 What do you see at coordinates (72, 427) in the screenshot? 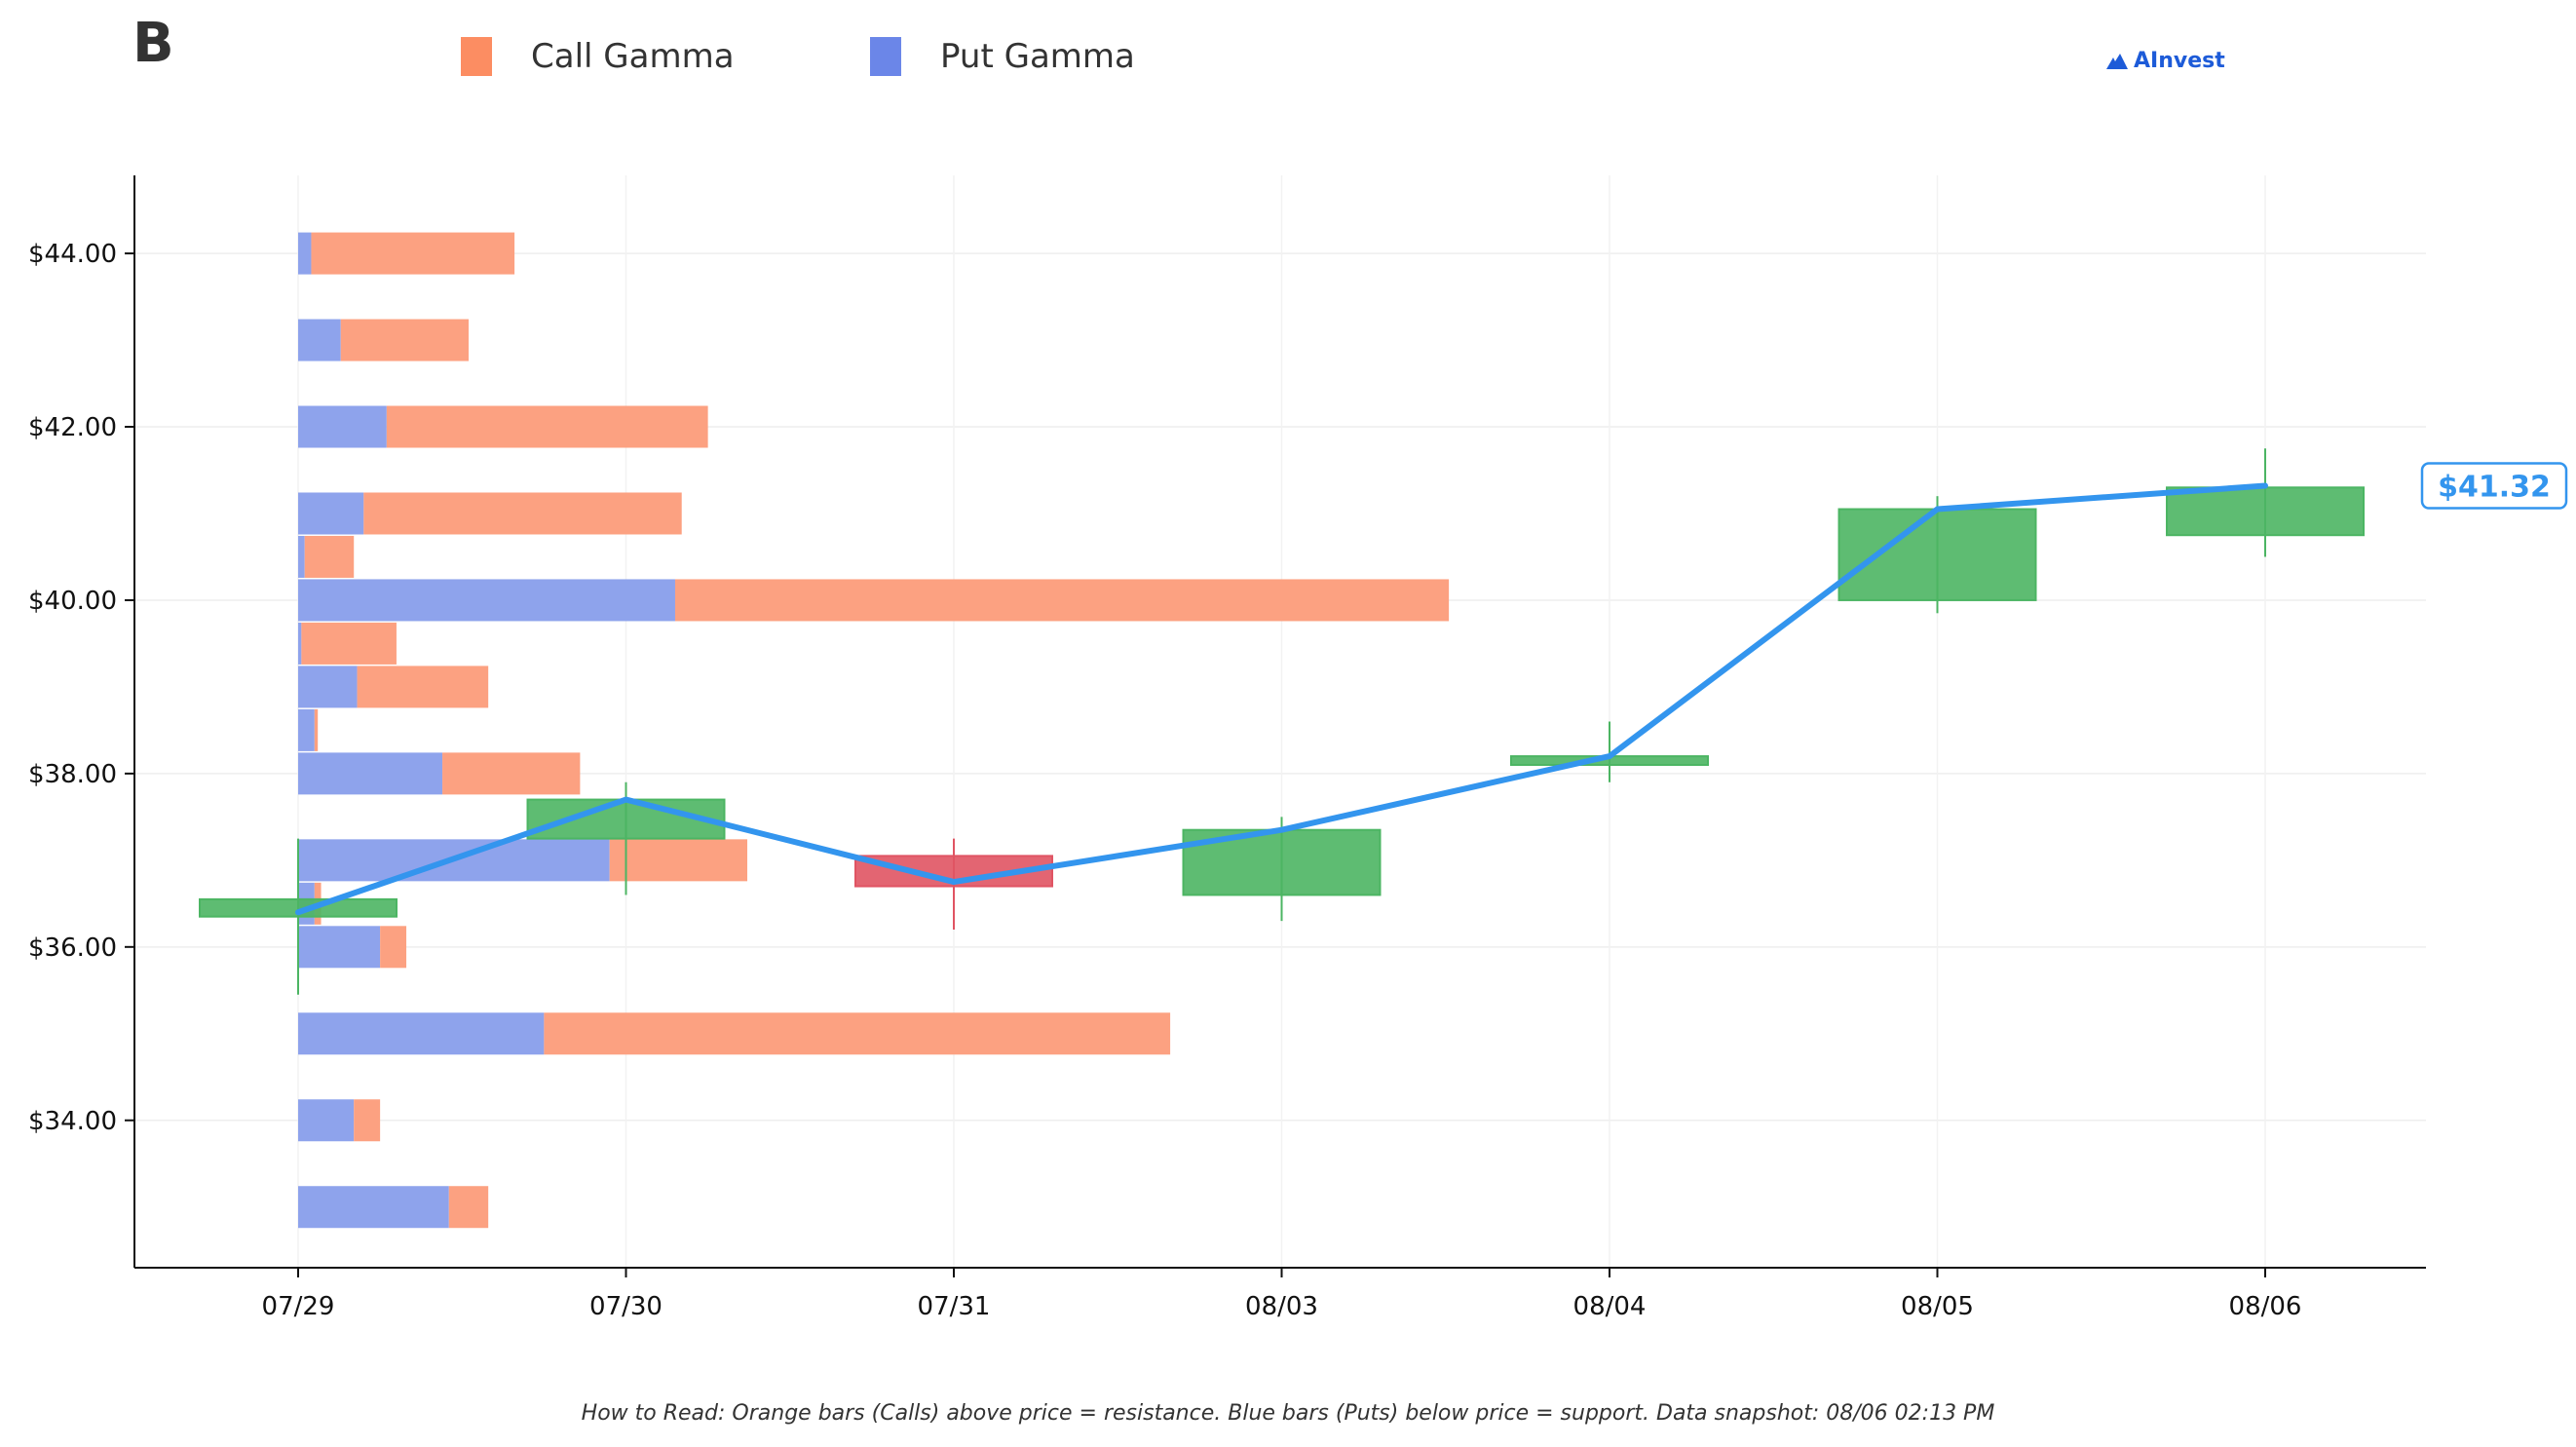
I see `y-tick-label-4: $42.00` at bounding box center [72, 427].